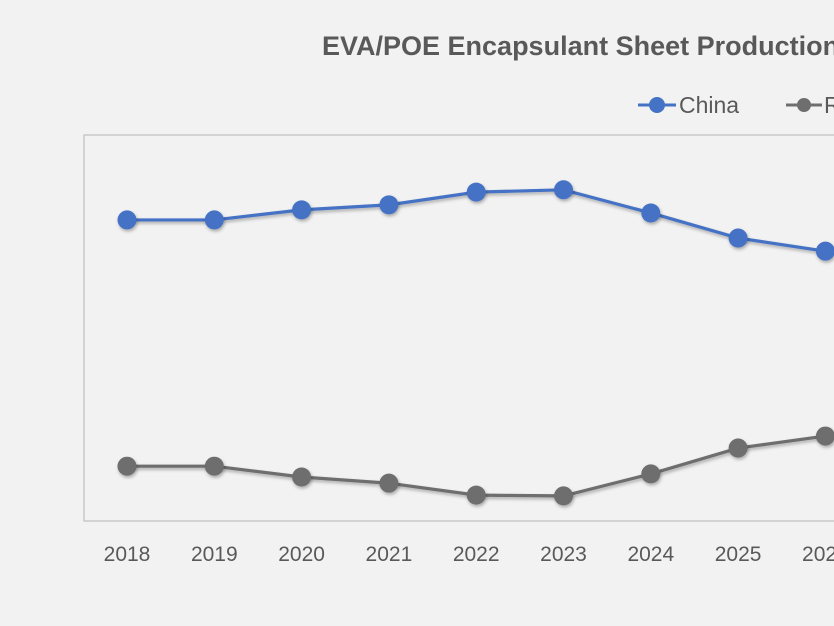  Describe the element at coordinates (475, 466) in the screenshot. I see `series-r` at that location.